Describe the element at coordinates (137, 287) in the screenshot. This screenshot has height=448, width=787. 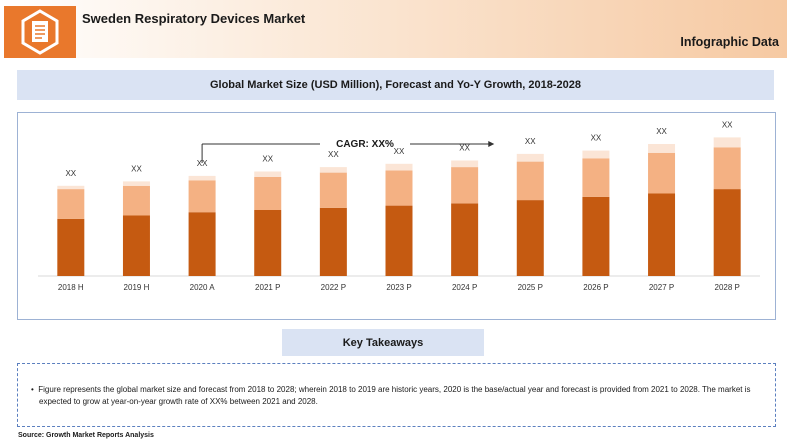
I see `x-tick-label: 2019 H` at that location.